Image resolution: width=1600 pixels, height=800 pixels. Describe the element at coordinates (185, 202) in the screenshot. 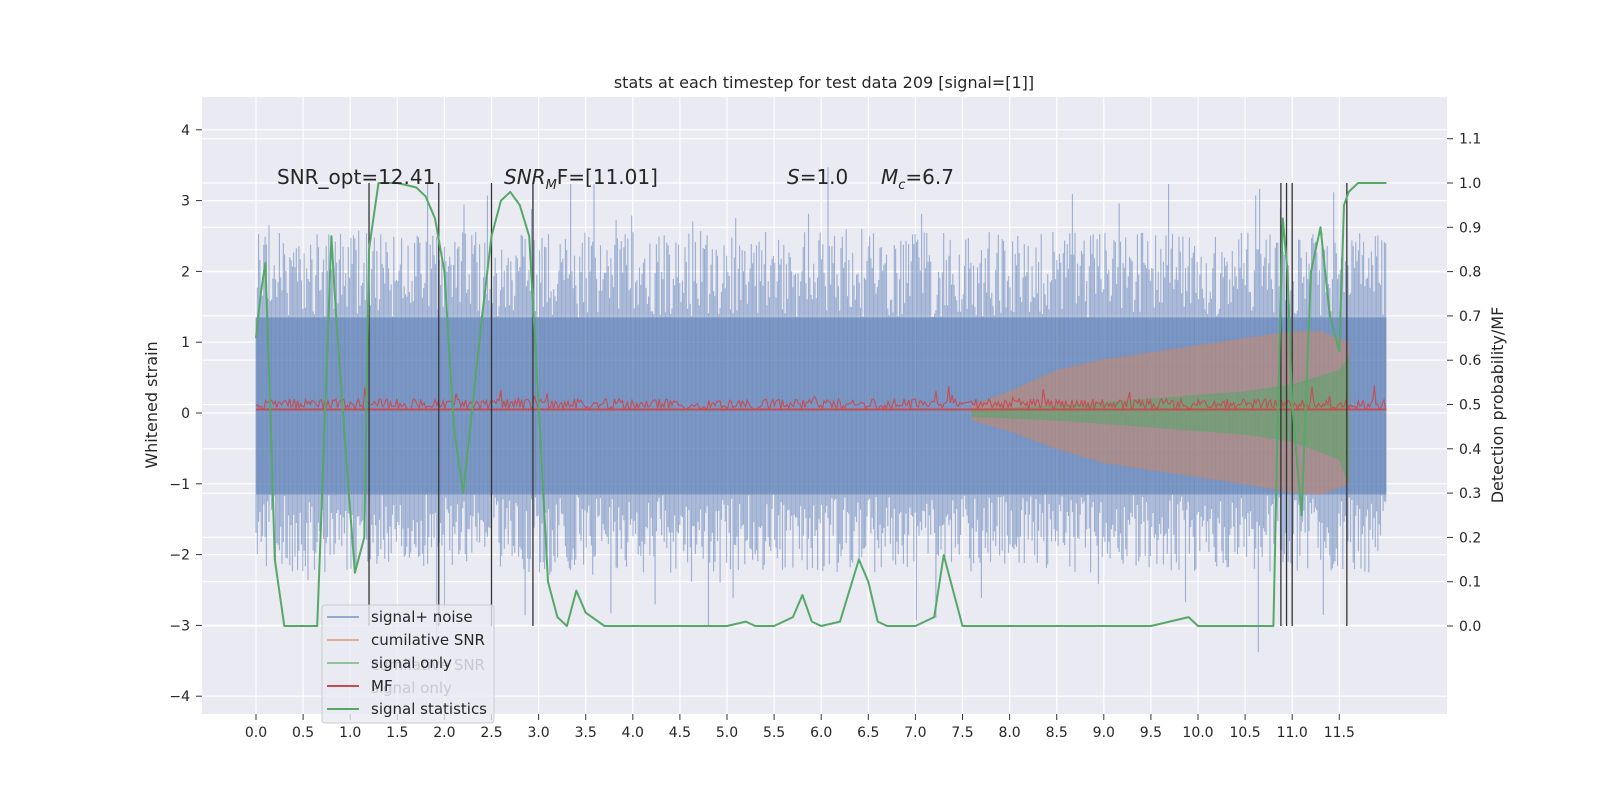

I see `y-tick-label-left: 3` at that location.